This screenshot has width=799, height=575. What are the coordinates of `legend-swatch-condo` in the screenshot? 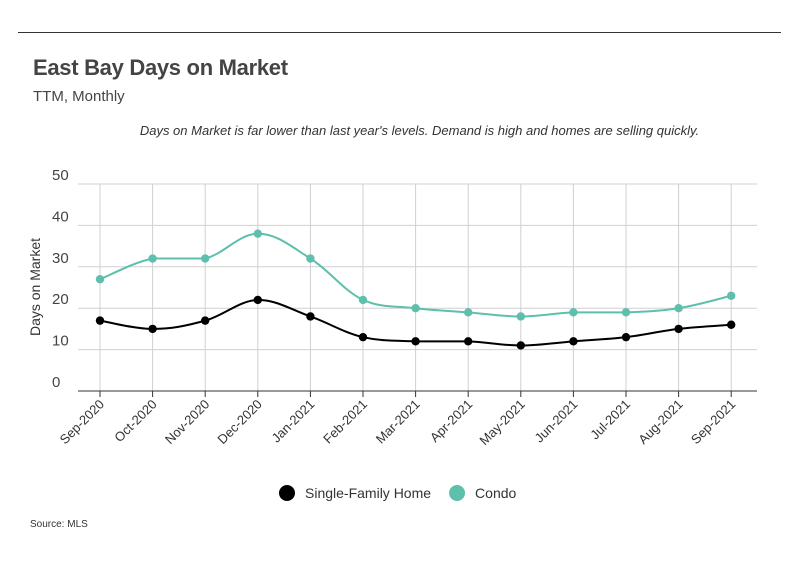 It's located at (457, 493).